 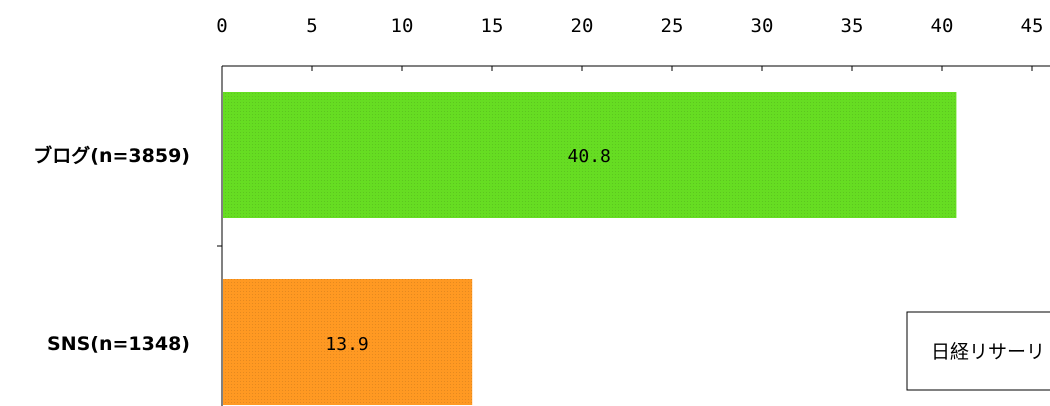 I want to click on category-label: SNS(n=1348), so click(x=118, y=344).